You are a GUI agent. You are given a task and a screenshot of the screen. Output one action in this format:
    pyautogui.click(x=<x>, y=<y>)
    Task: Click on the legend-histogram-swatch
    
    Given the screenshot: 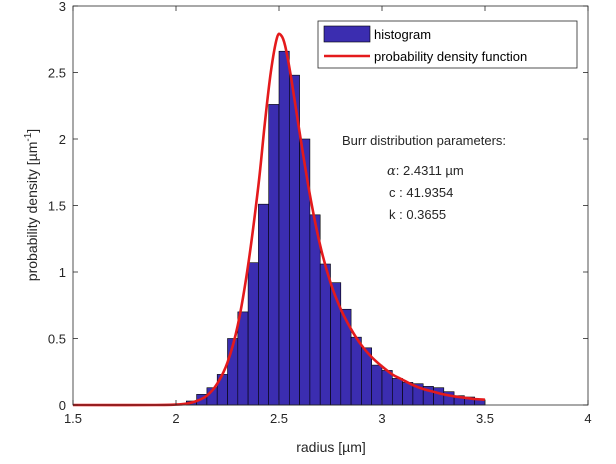 What is the action you would take?
    pyautogui.click(x=347, y=34)
    